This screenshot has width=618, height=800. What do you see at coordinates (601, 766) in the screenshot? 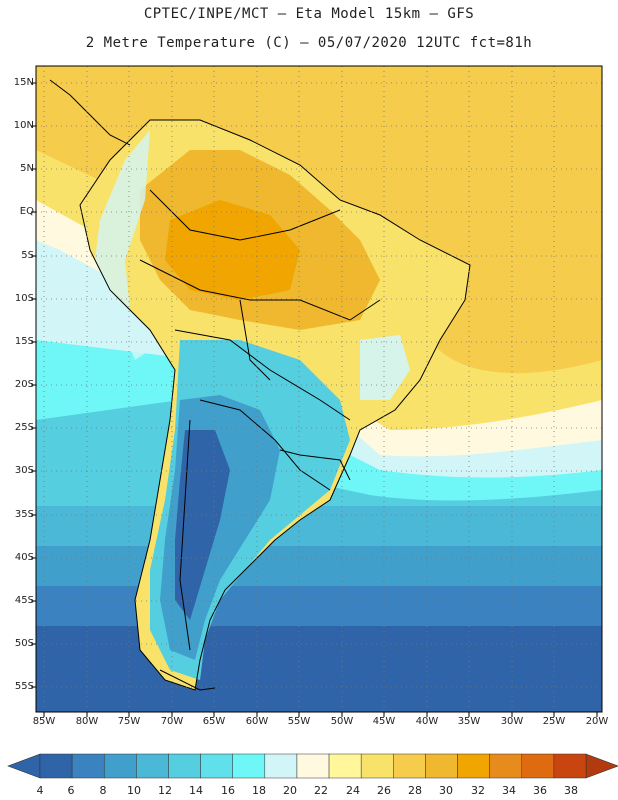
I see `colorbar-high-arrow` at bounding box center [601, 766].